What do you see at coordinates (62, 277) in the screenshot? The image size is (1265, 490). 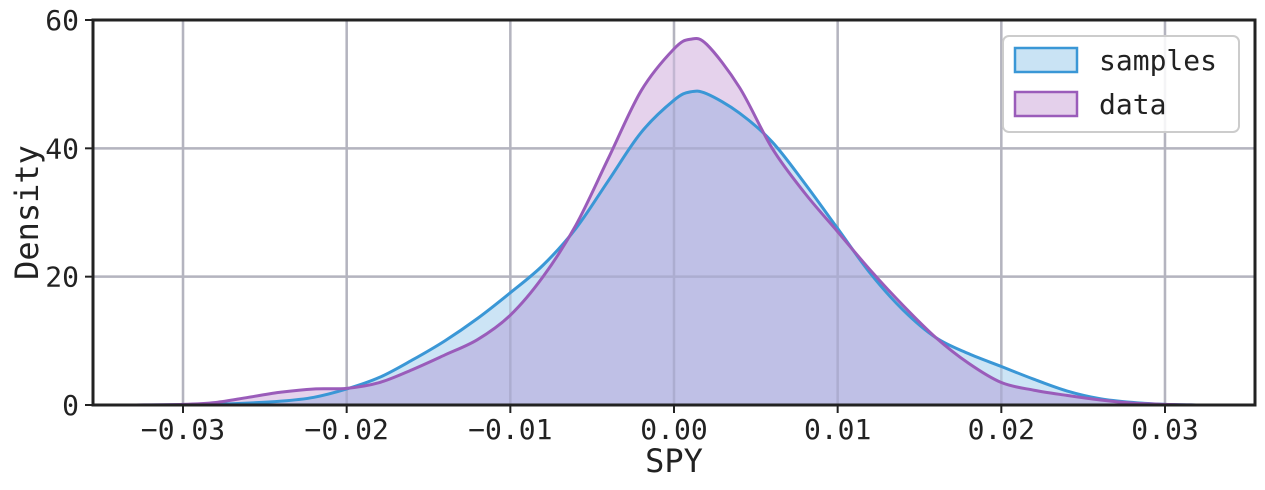 I see `y-tick-label: 20` at bounding box center [62, 277].